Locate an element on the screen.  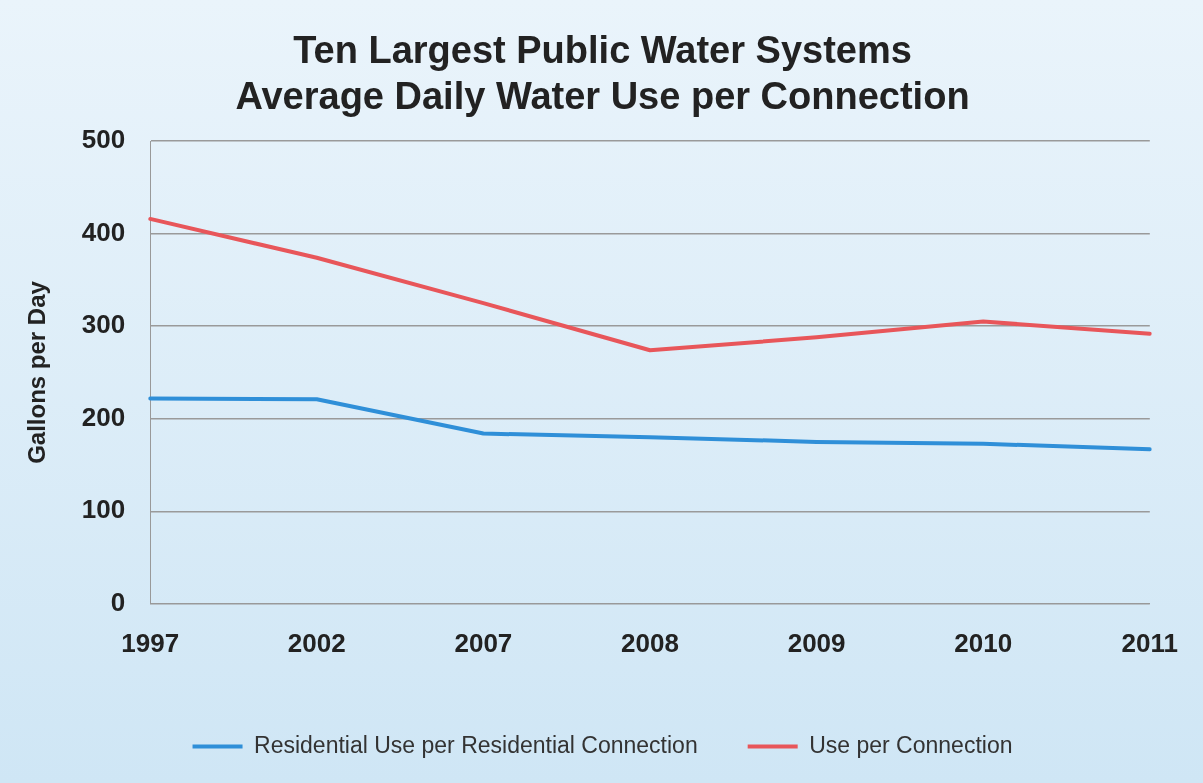
x-tick-label: 2008 is located at coordinates (650, 642).